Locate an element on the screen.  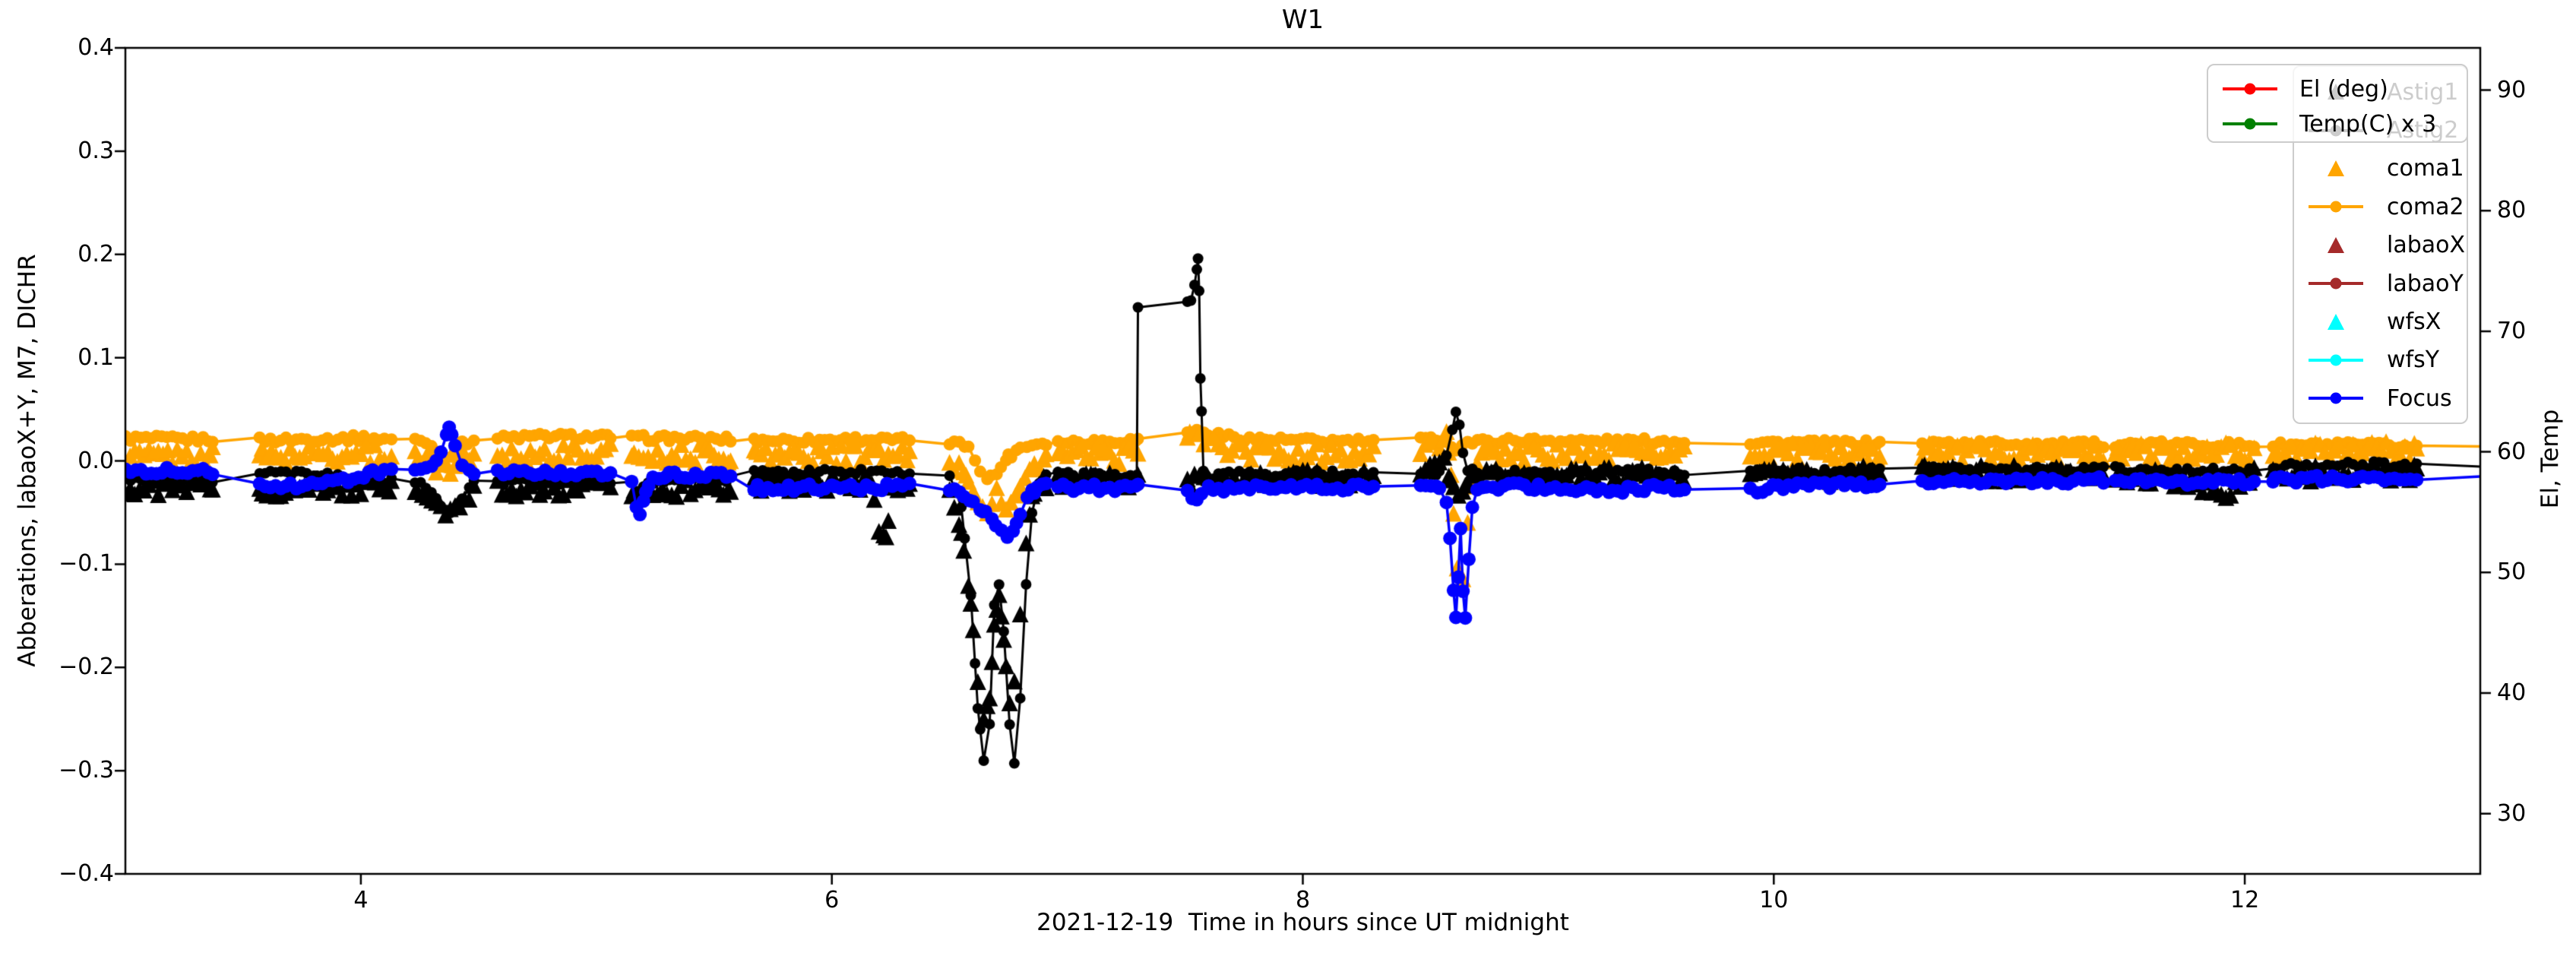
x-tick-label: 12 is located at coordinates (2245, 900).